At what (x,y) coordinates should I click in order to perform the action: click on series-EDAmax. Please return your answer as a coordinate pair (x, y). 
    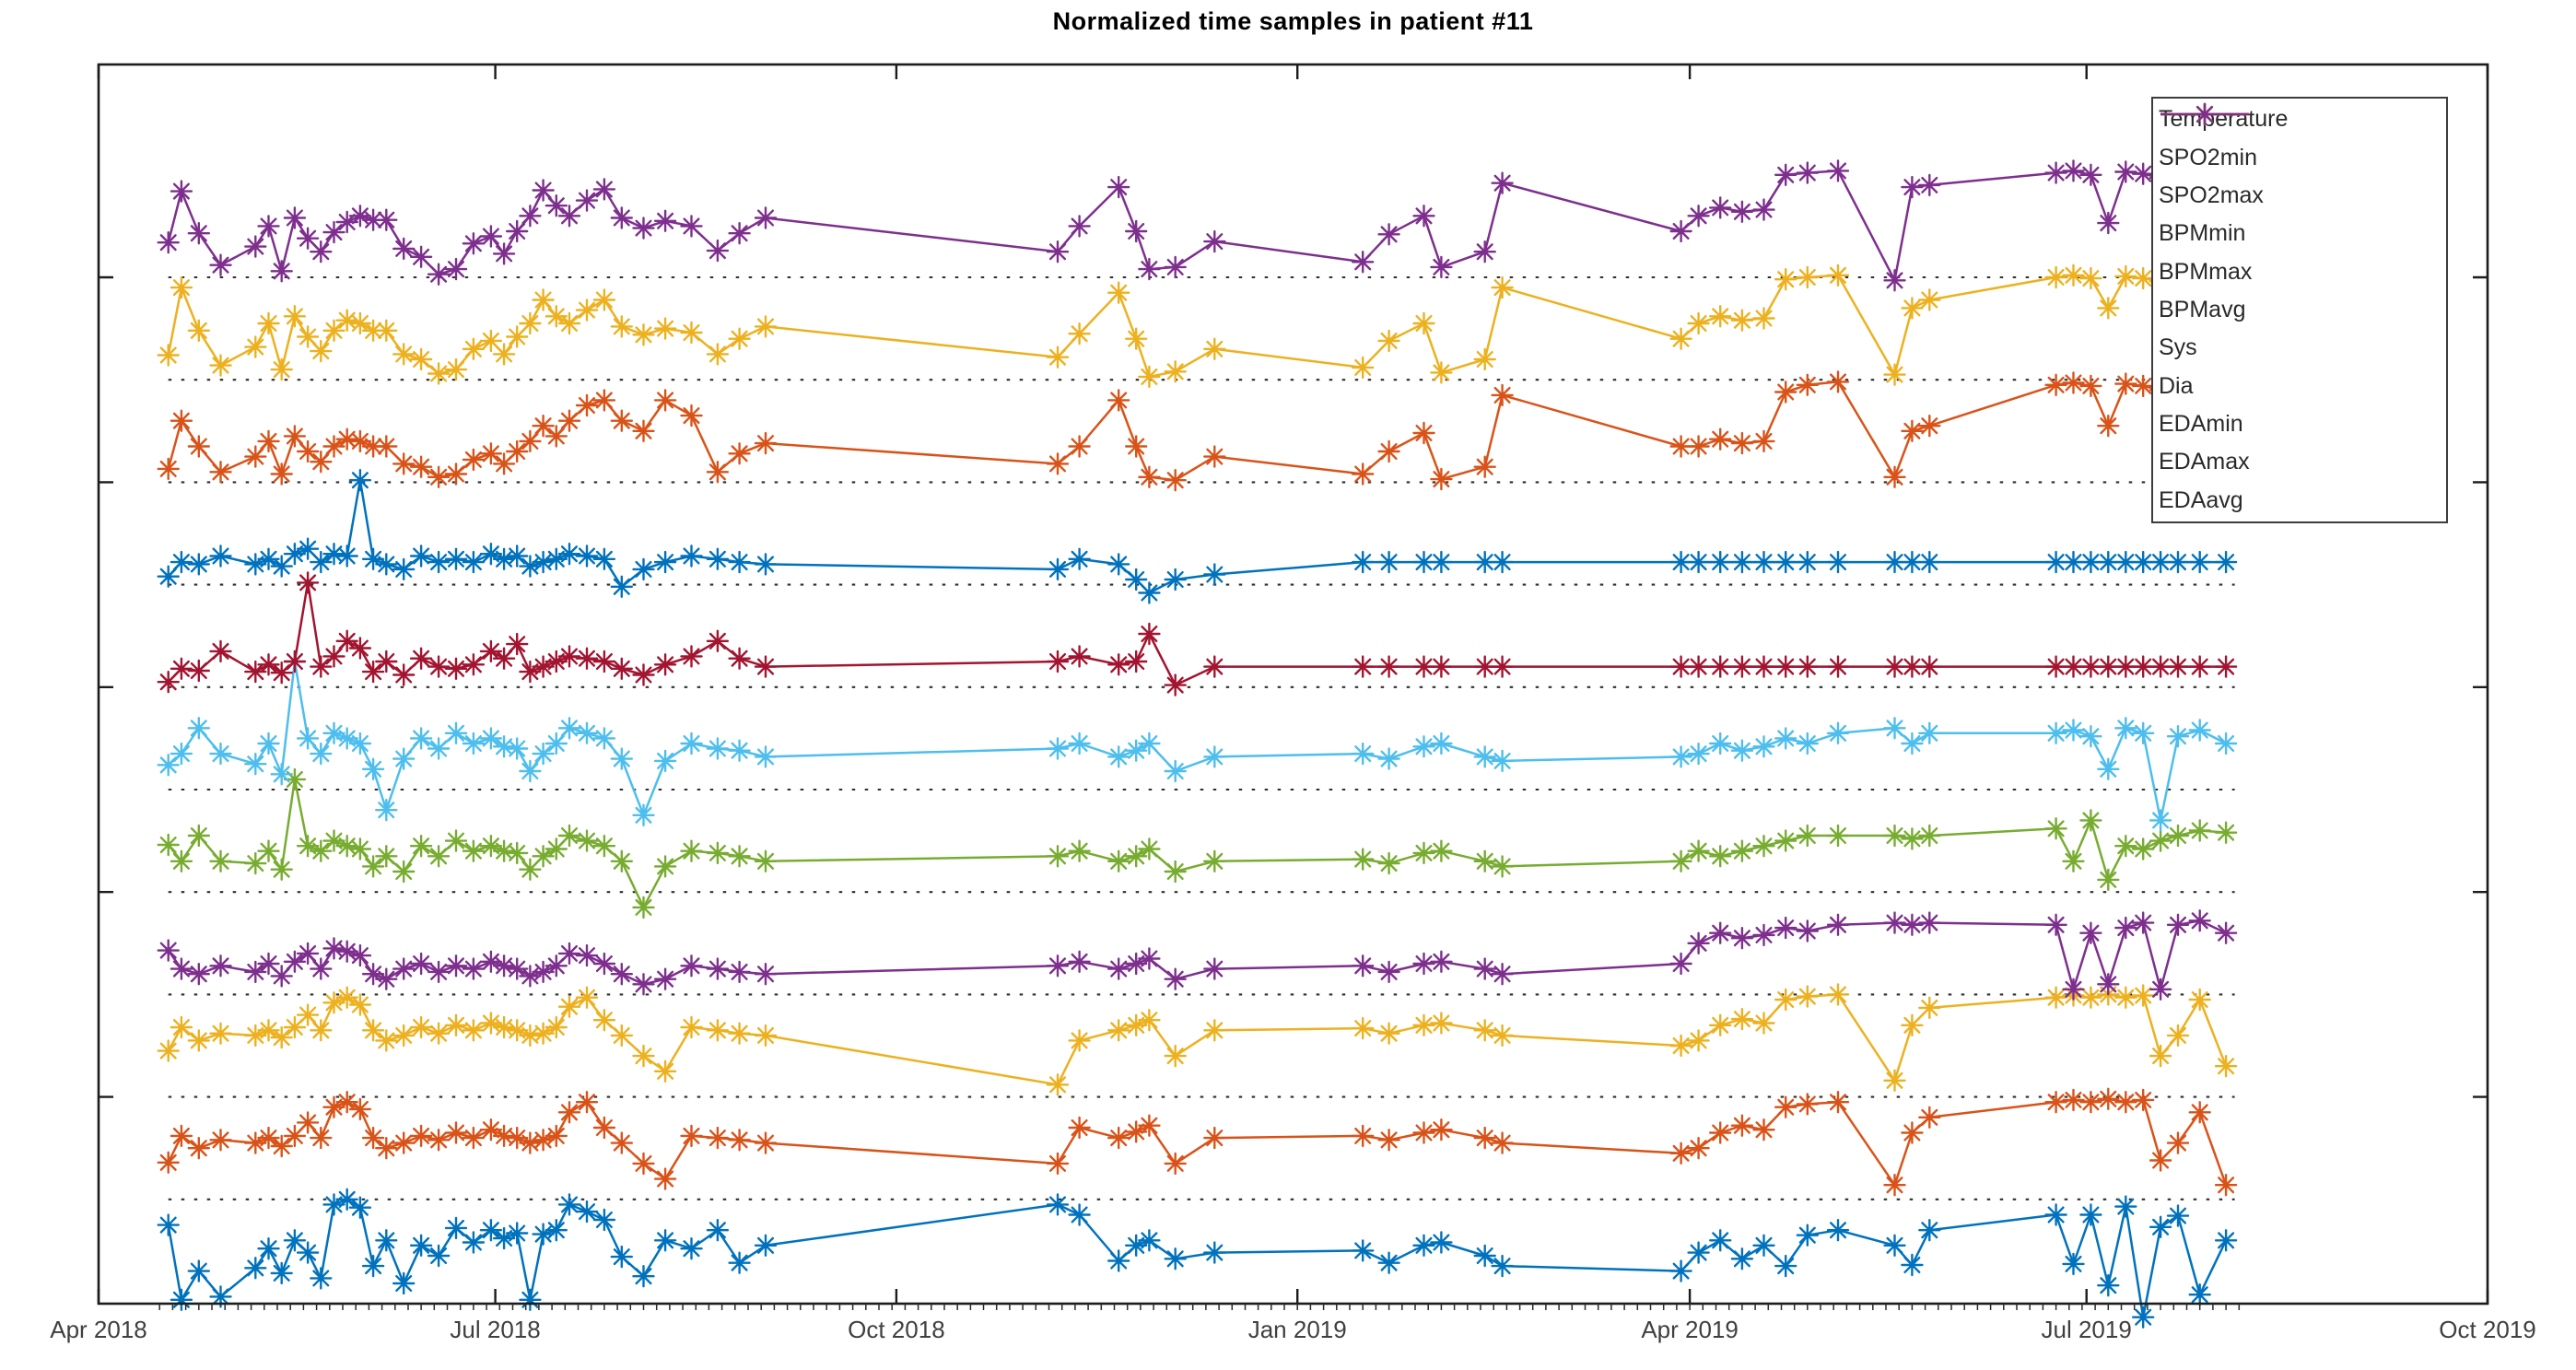
    Looking at the image, I should click on (1197, 326).